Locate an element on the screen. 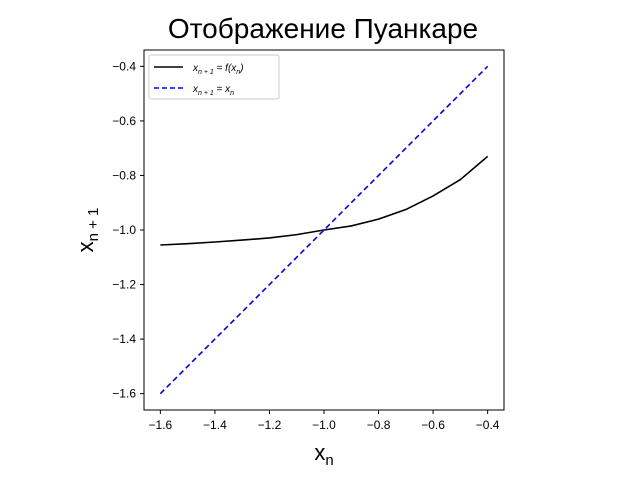 Image resolution: width=640 pixels, height=480 pixels. y-tick-label: −1.0 is located at coordinates (124, 230).